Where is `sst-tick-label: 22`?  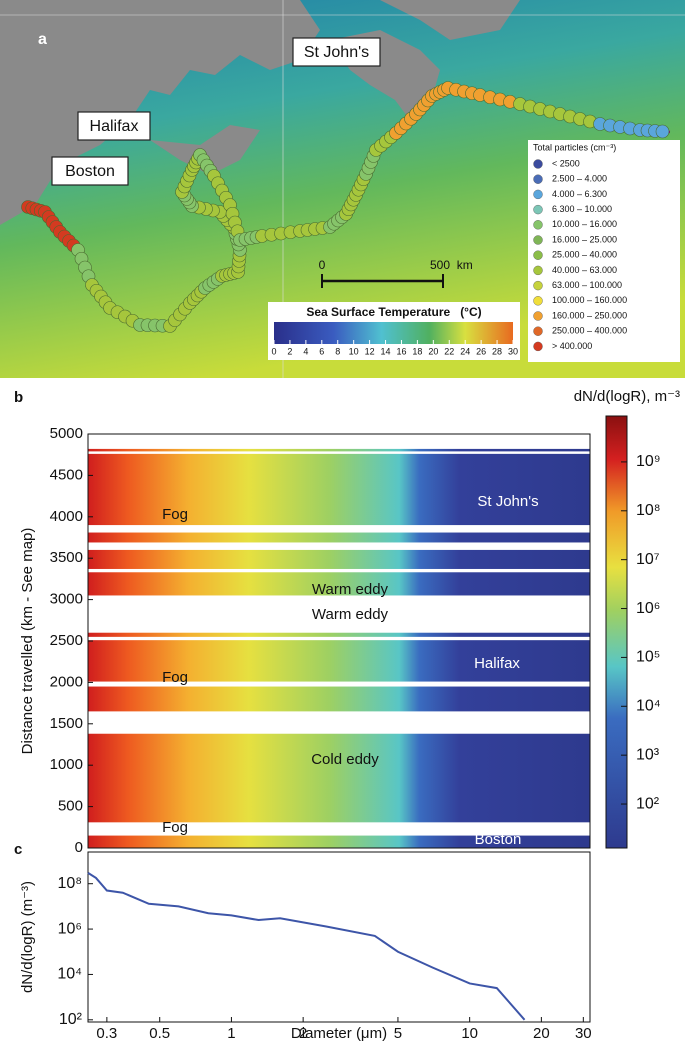
sst-tick-label: 22 is located at coordinates (449, 351).